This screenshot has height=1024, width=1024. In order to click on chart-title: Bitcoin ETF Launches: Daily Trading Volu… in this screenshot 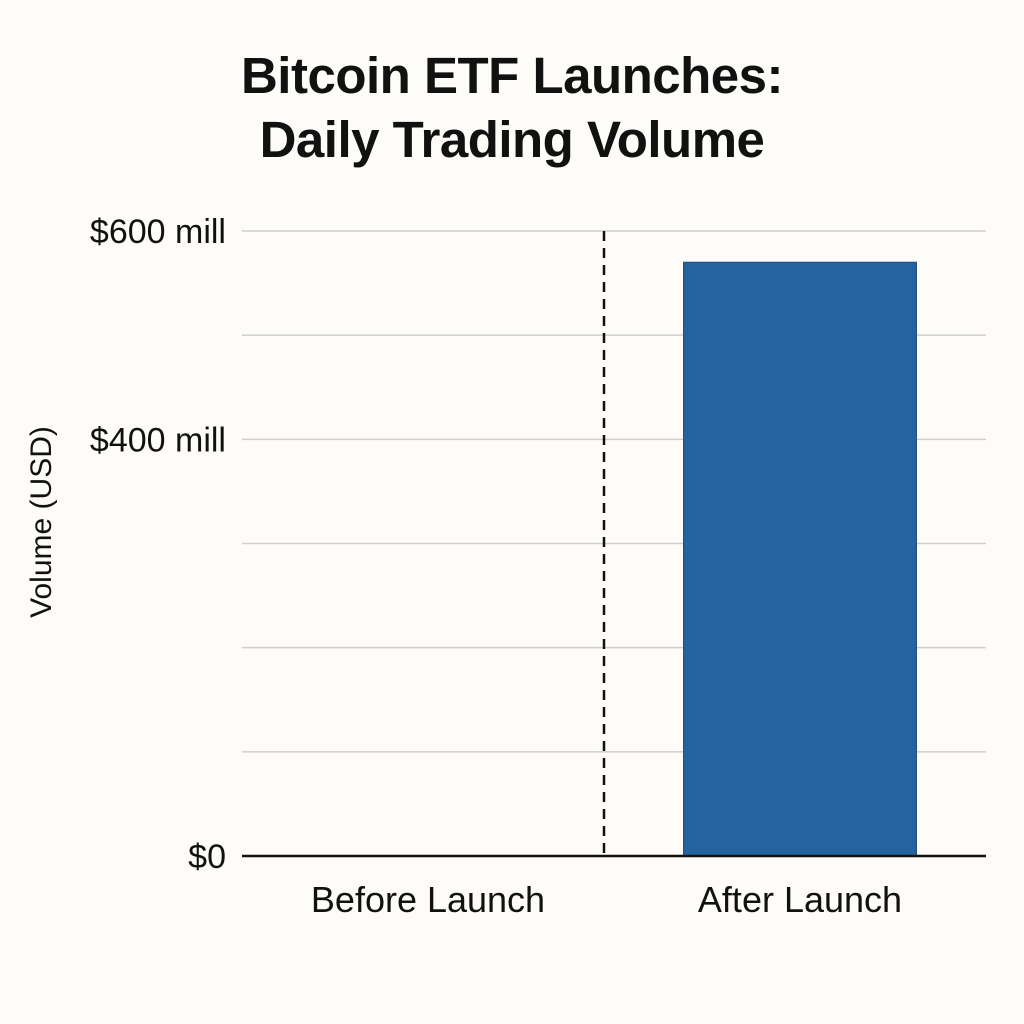, I will do `click(512, 108)`.